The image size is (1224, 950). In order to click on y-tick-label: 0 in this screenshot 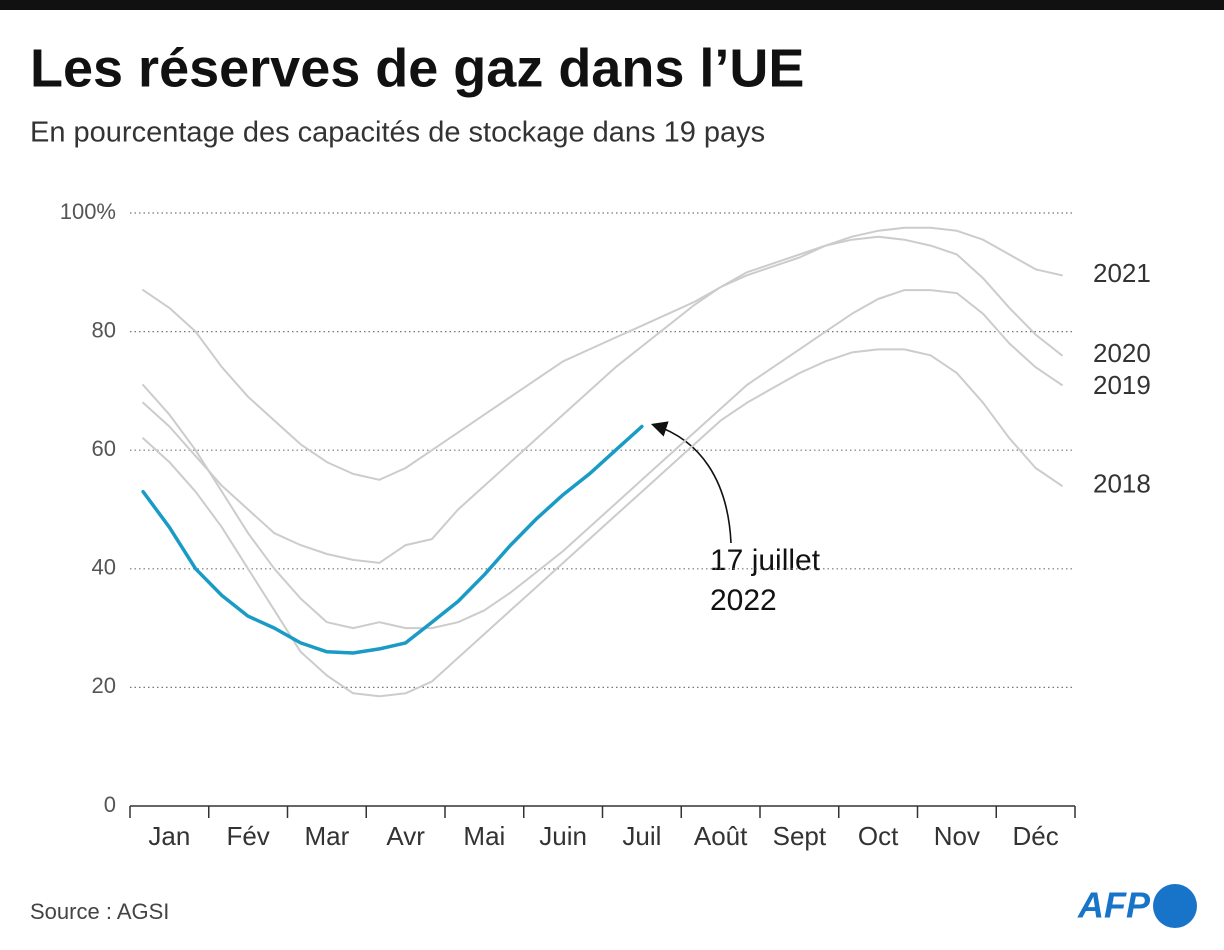, I will do `click(110, 804)`.